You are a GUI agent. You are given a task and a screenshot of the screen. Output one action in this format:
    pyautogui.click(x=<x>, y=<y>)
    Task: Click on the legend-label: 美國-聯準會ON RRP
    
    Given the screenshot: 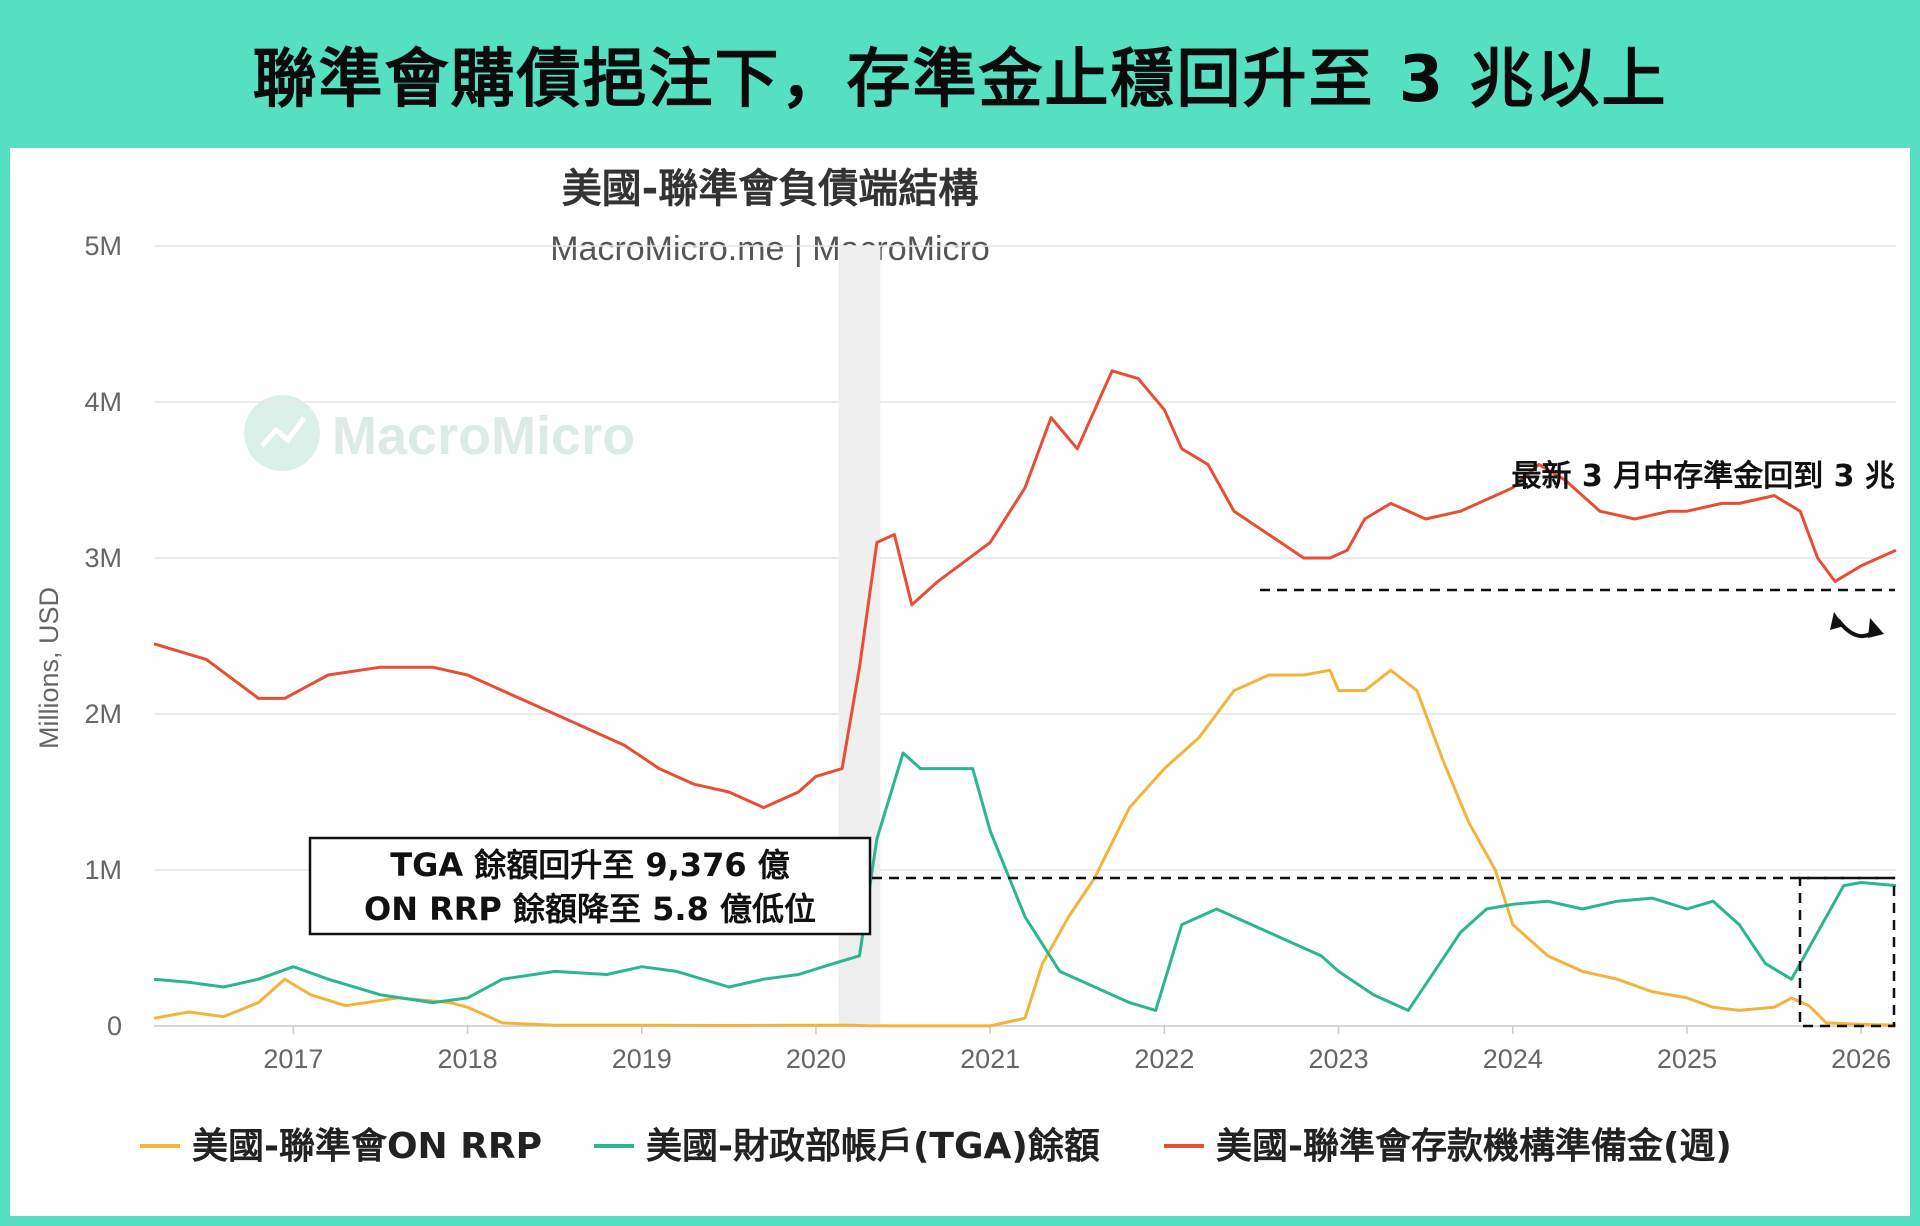 What is the action you would take?
    pyautogui.click(x=367, y=1146)
    